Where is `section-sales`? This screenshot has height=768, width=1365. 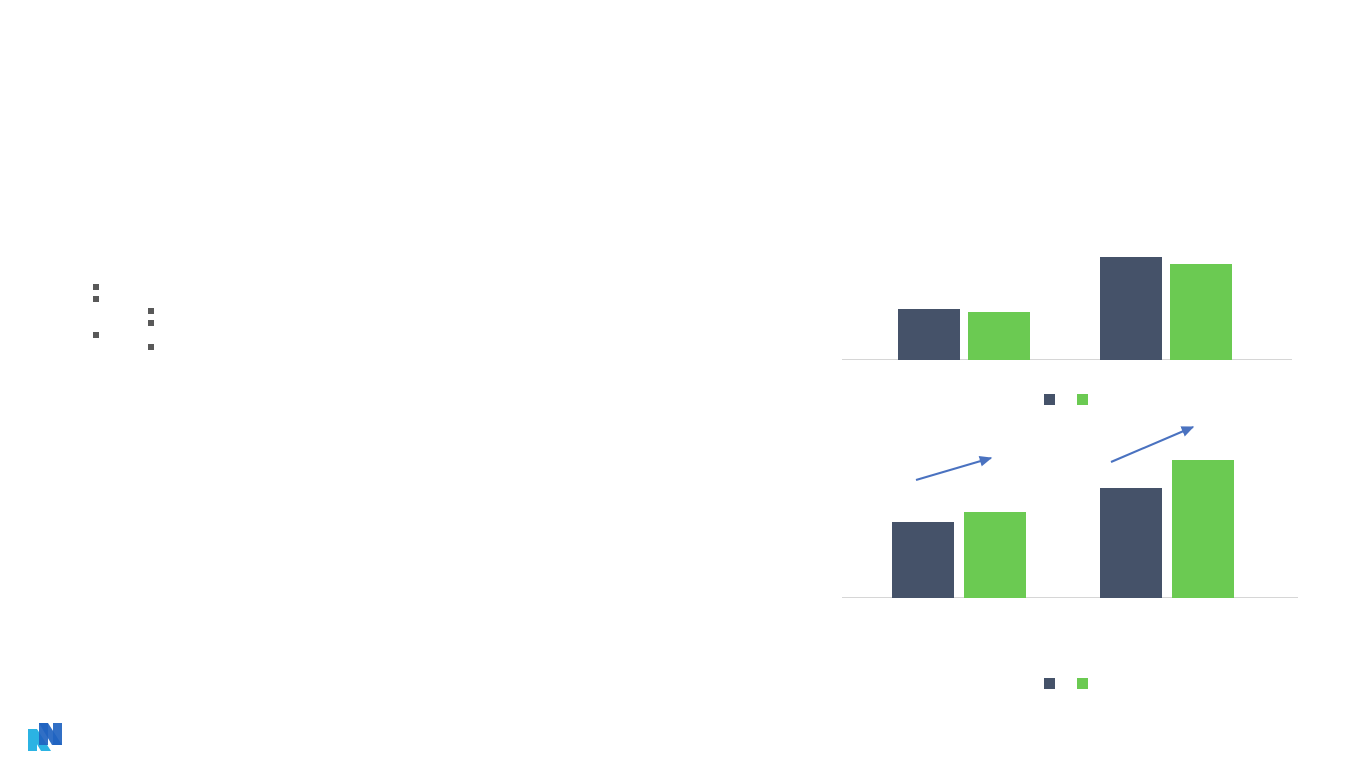 section-sales is located at coordinates (444, 175).